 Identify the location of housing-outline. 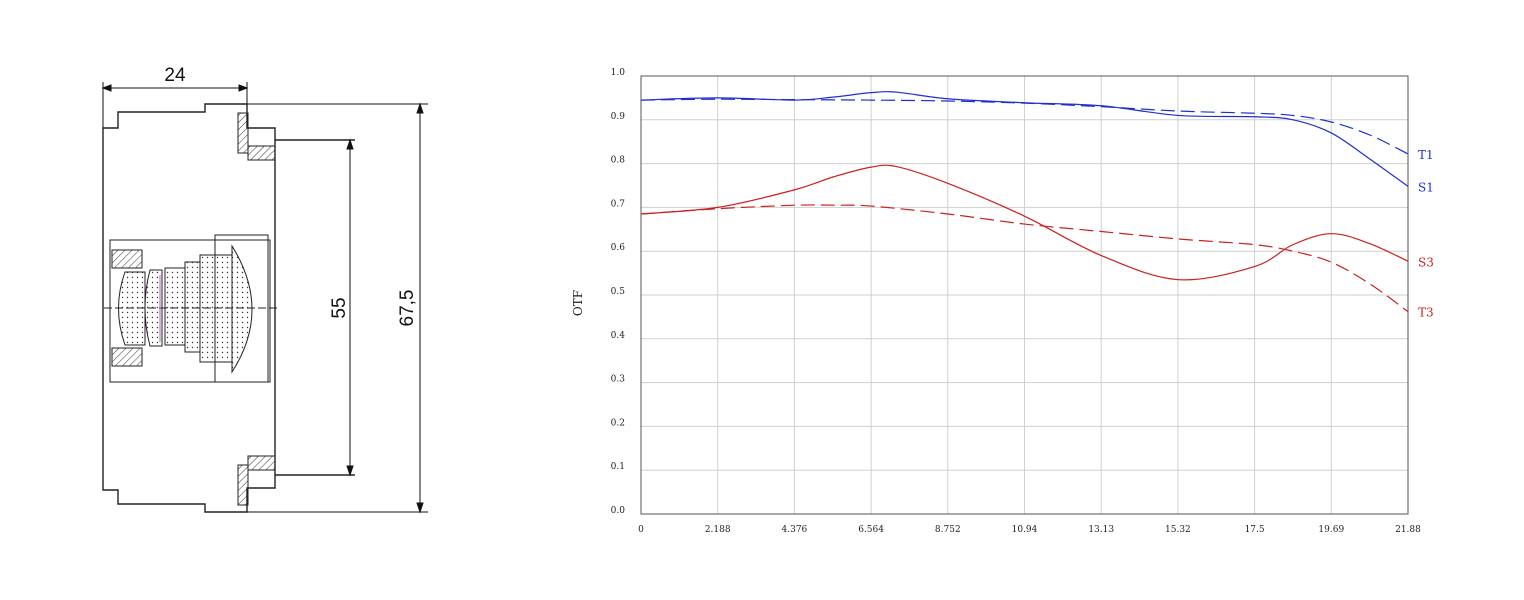
(228, 308).